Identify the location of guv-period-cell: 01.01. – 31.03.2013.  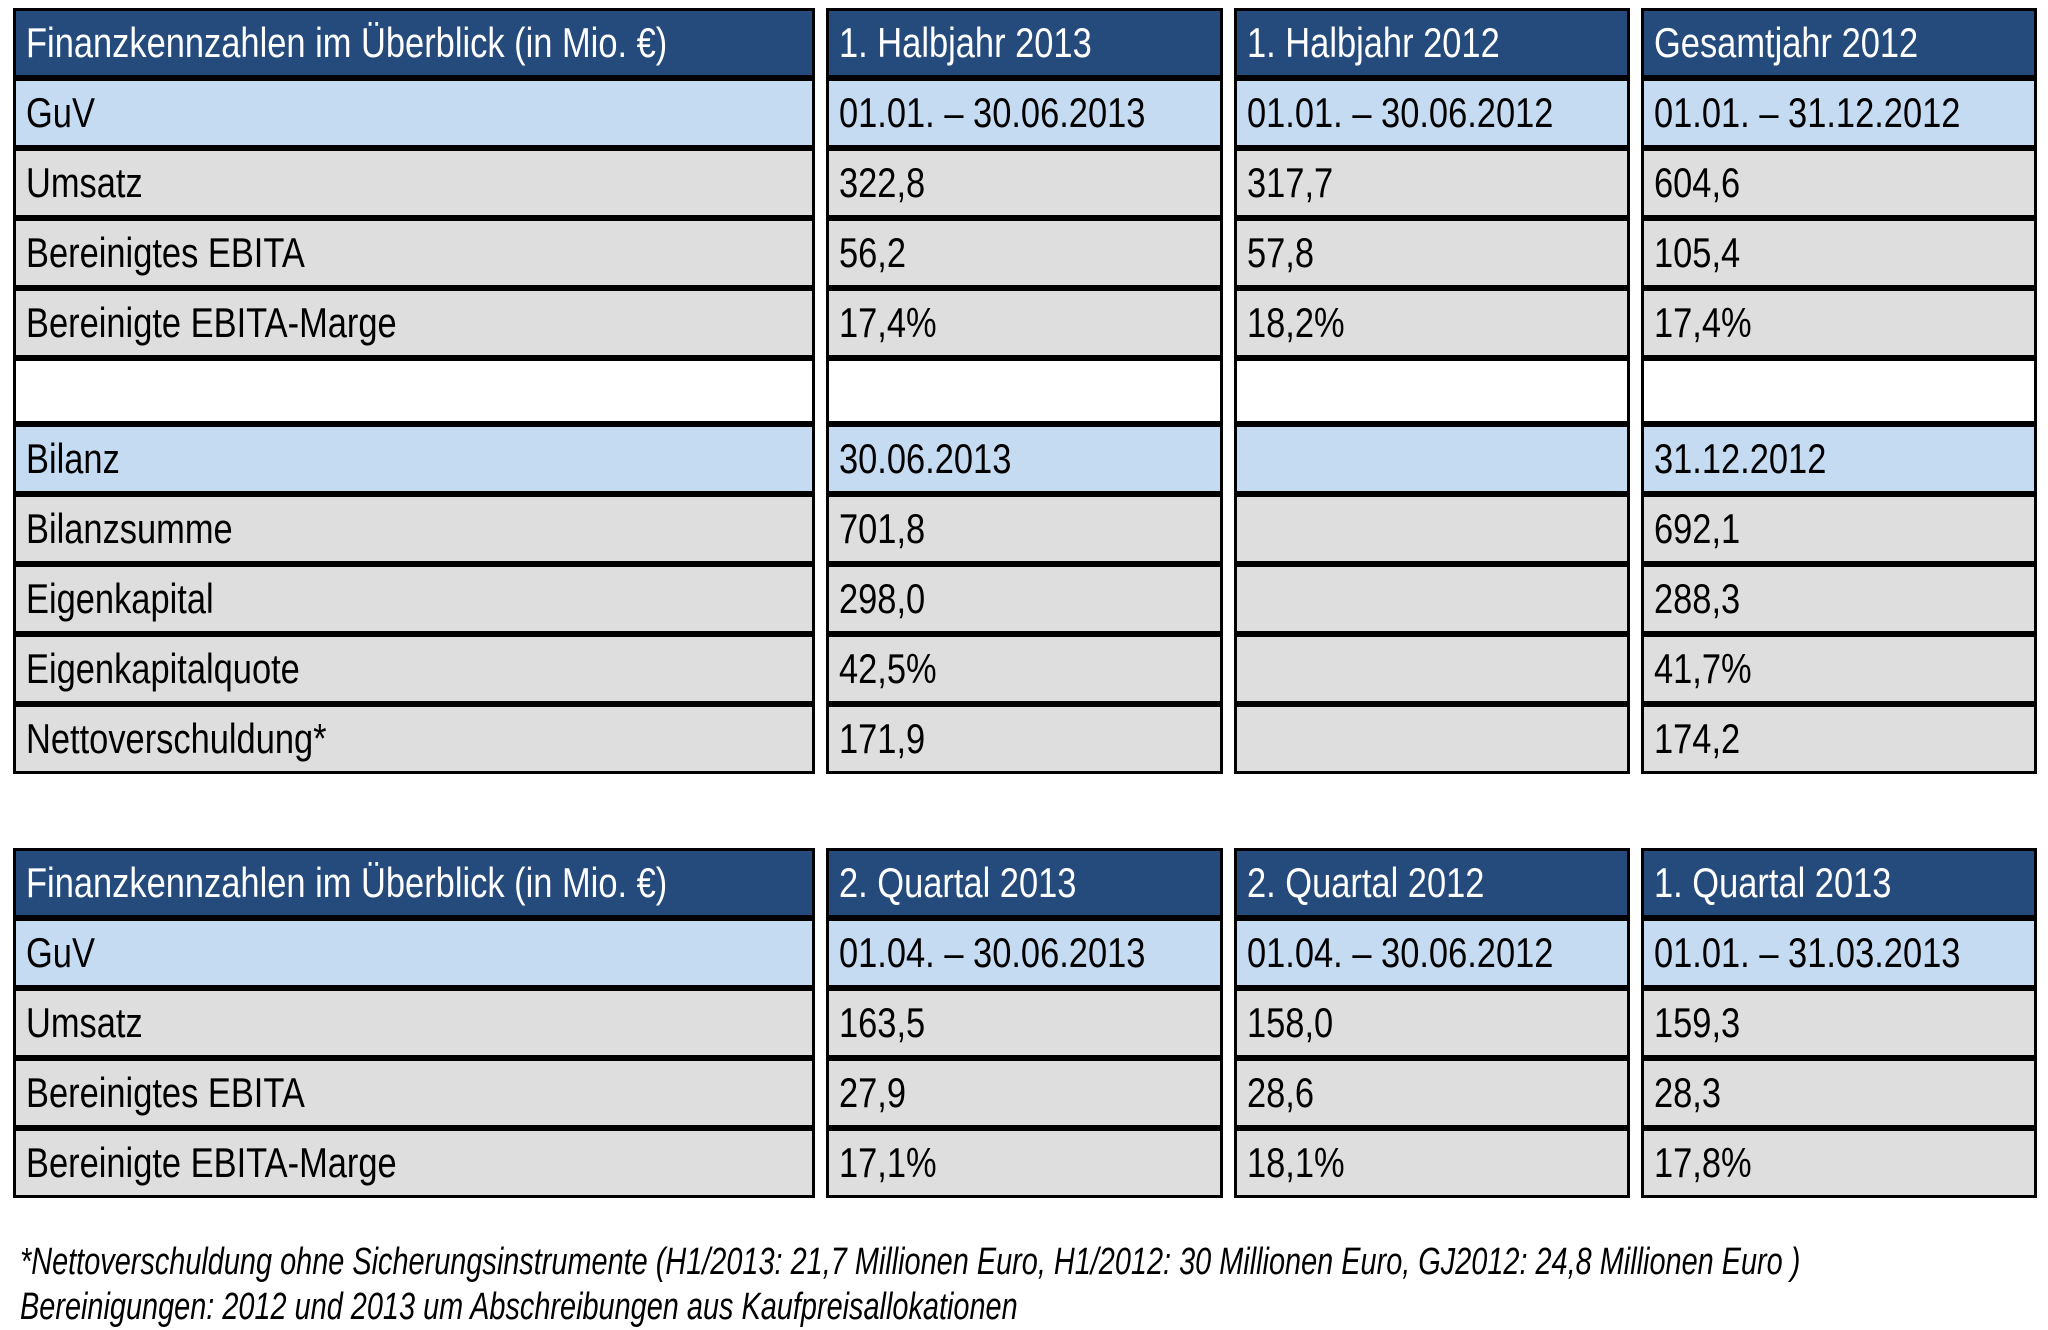
(1838, 953).